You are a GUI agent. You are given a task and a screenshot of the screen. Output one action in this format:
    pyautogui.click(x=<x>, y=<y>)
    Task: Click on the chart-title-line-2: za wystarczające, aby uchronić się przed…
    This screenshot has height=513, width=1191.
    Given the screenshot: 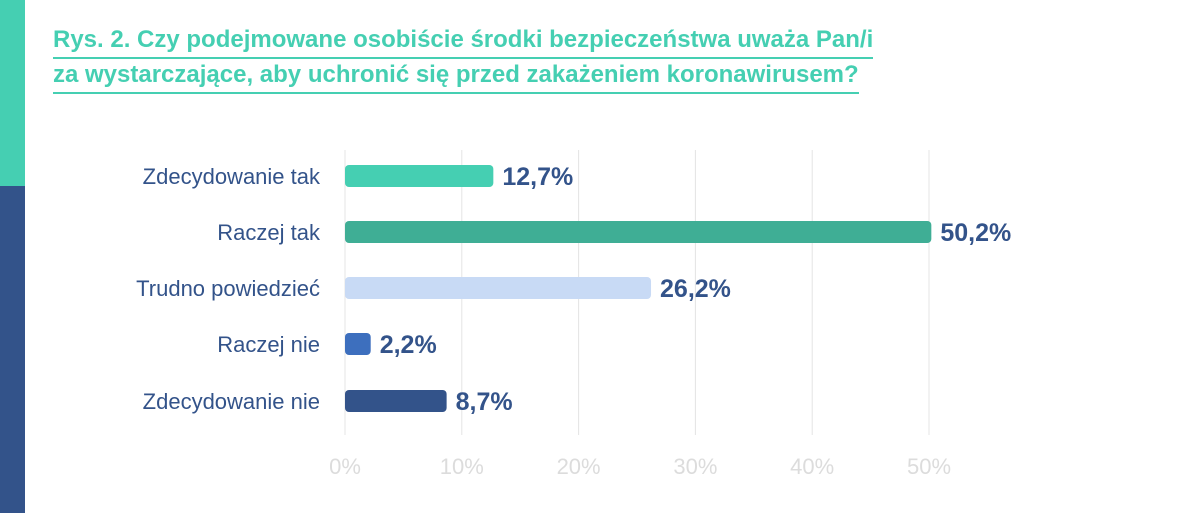 What is the action you would take?
    pyautogui.click(x=456, y=76)
    